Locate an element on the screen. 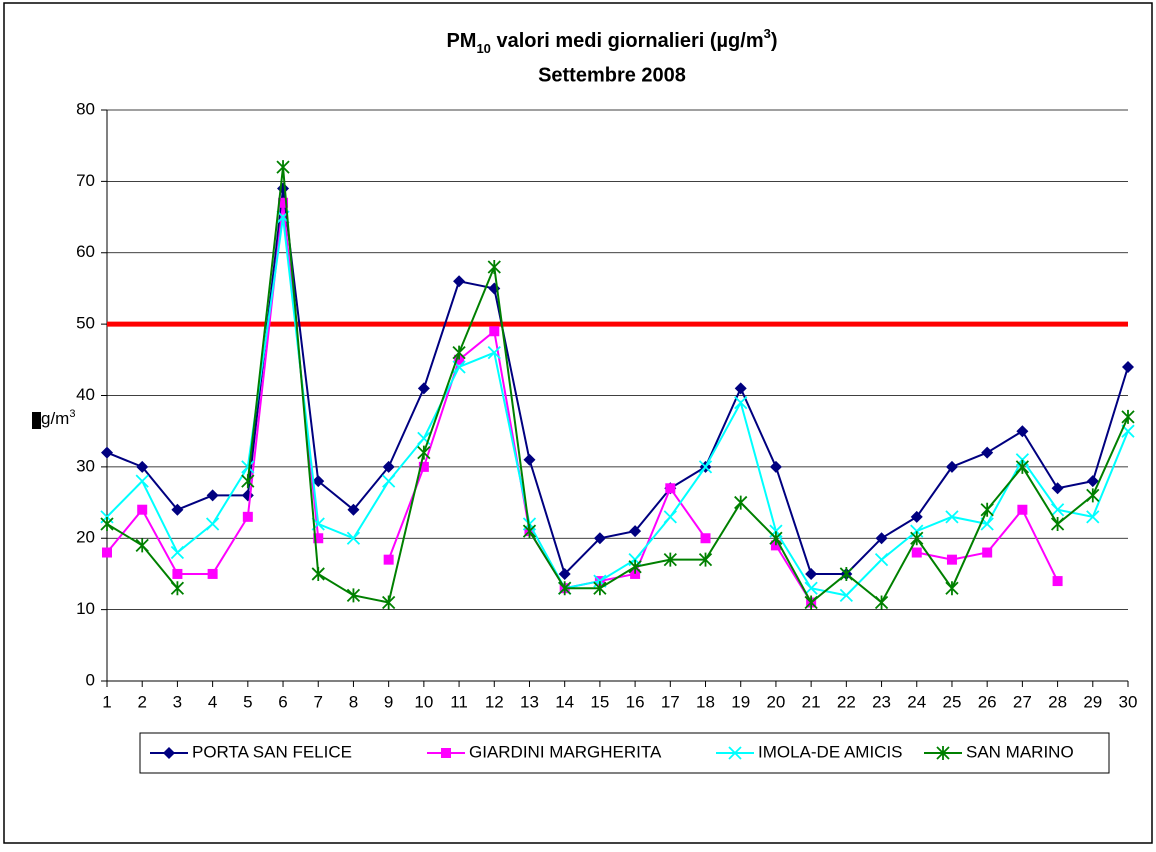 The width and height of the screenshot is (1156, 852). x-tick-label: 22 is located at coordinates (846, 701).